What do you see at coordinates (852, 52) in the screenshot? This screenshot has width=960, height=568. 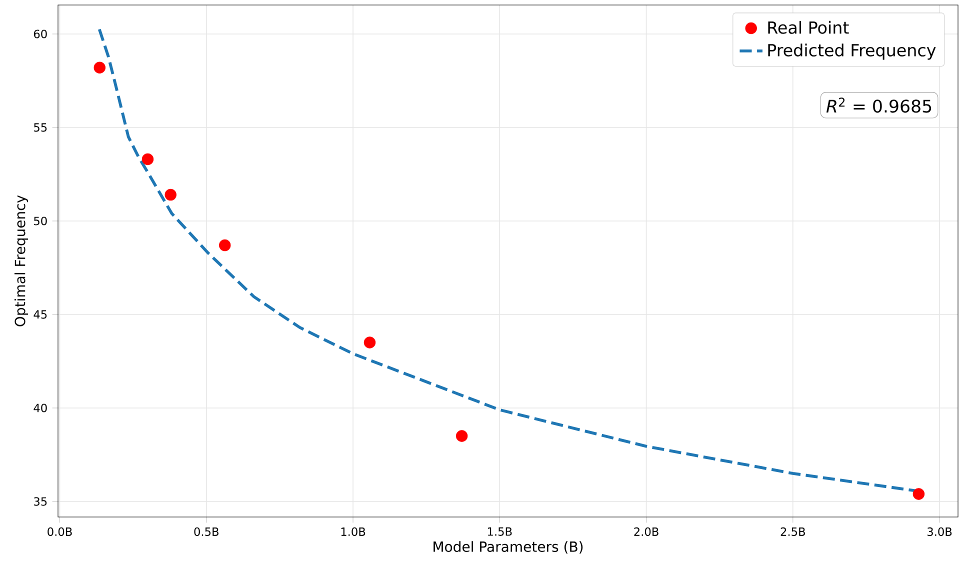 I see `legend-label: Predicted Frequency` at bounding box center [852, 52].